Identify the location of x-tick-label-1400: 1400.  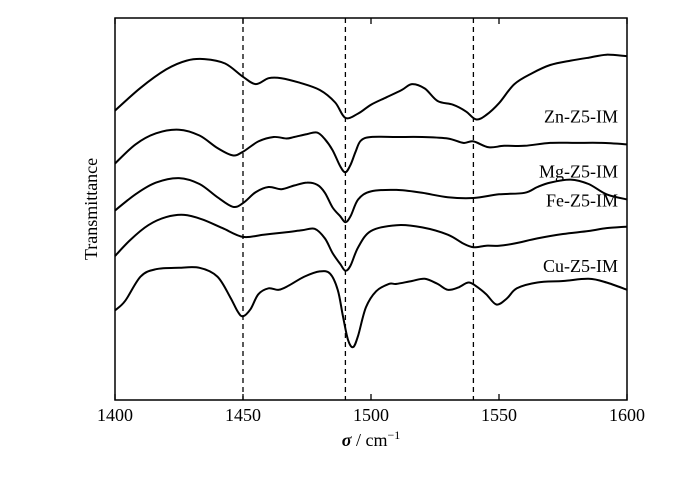
(115, 415).